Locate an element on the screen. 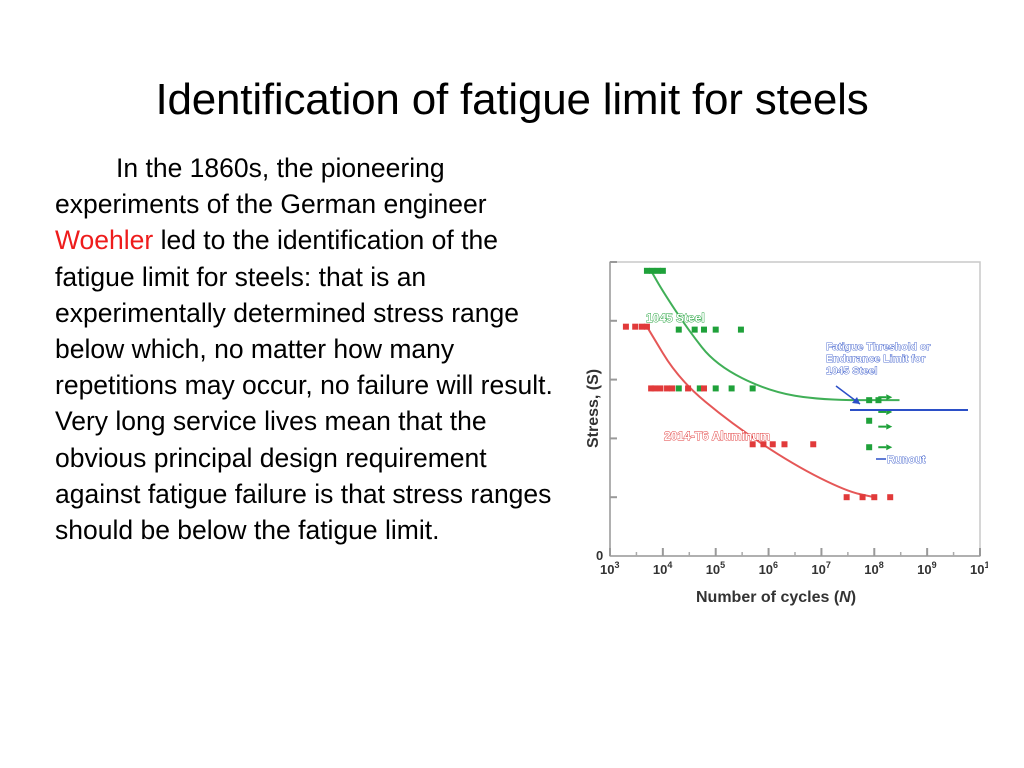  y-axis-label: Stress, (S) is located at coordinates (593, 408).